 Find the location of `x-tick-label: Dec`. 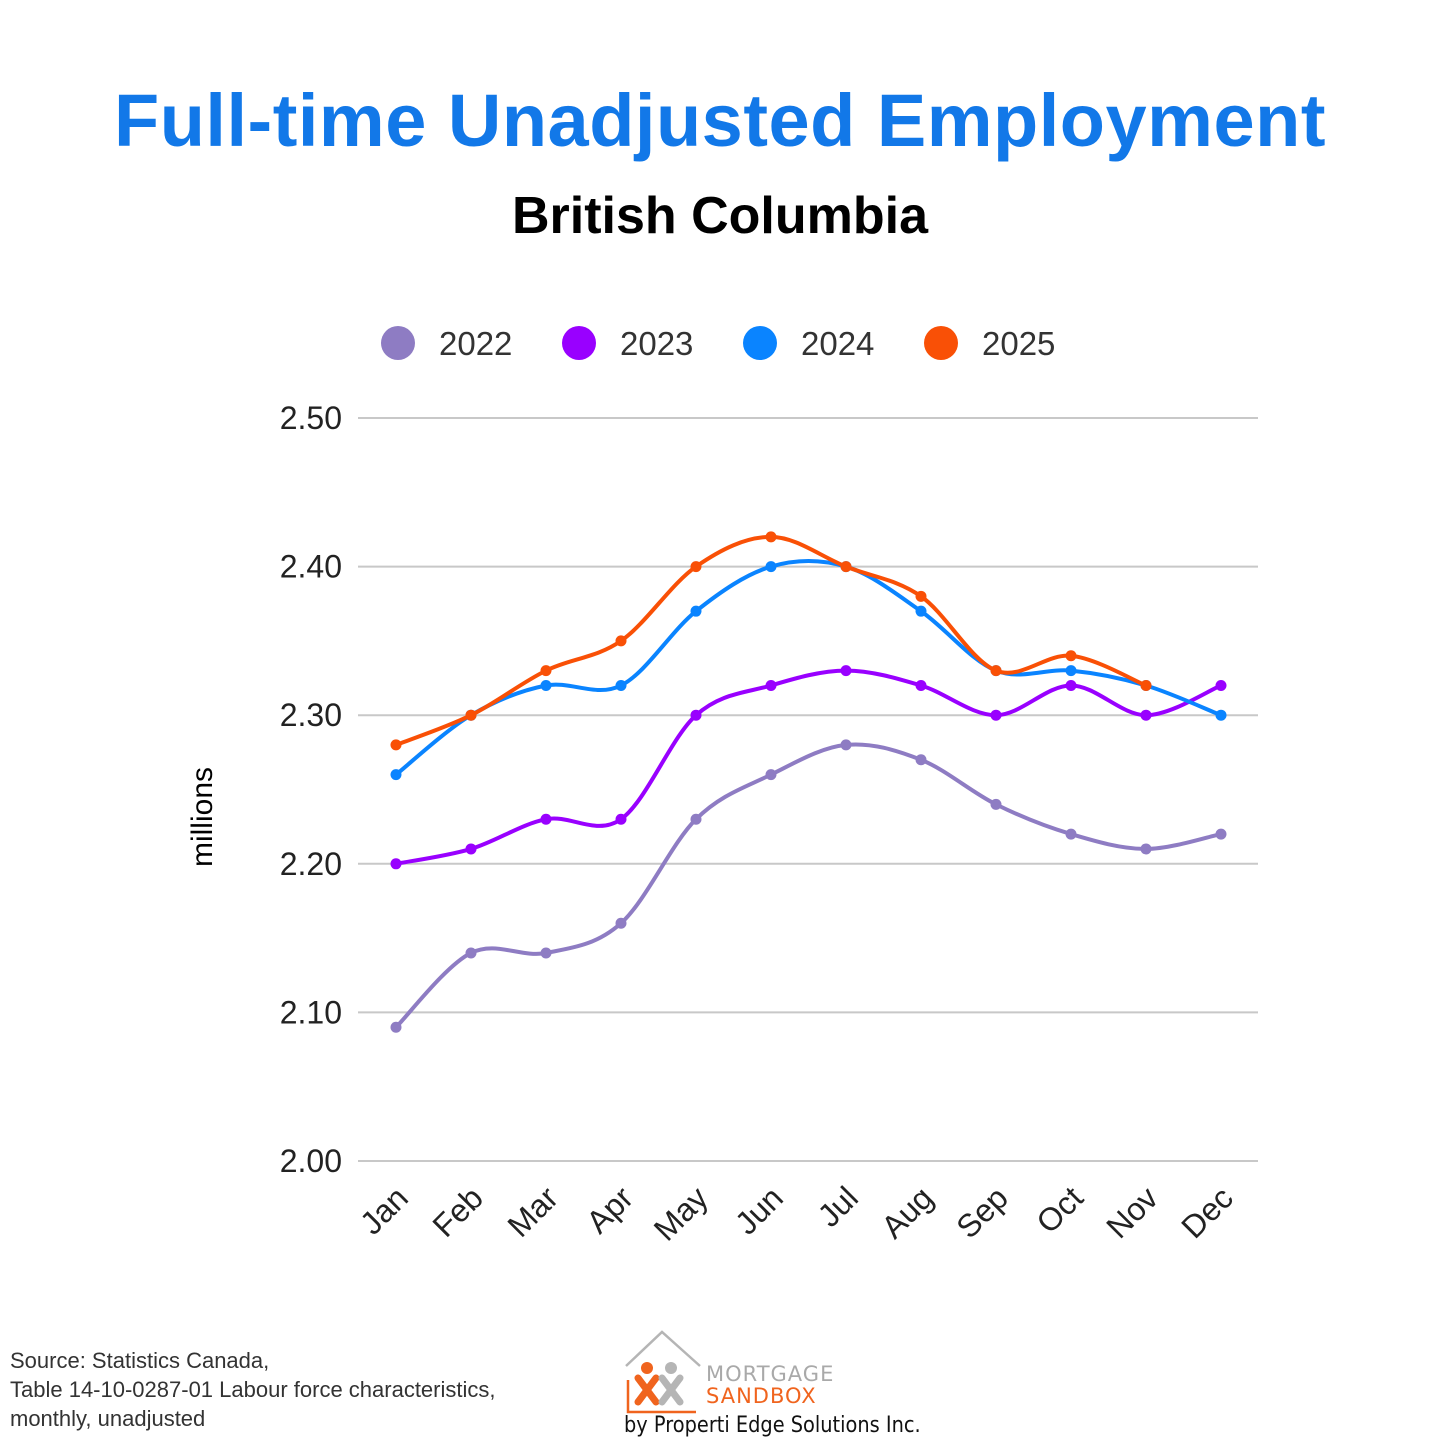

x-tick-label: Dec is located at coordinates (1207, 1212).